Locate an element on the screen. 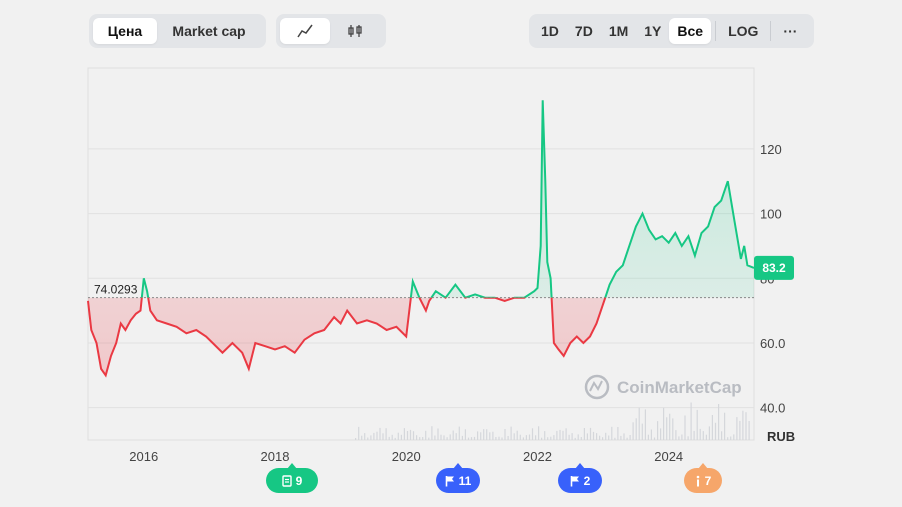 The image size is (902, 507). y-tick-label: 120 is located at coordinates (771, 149).